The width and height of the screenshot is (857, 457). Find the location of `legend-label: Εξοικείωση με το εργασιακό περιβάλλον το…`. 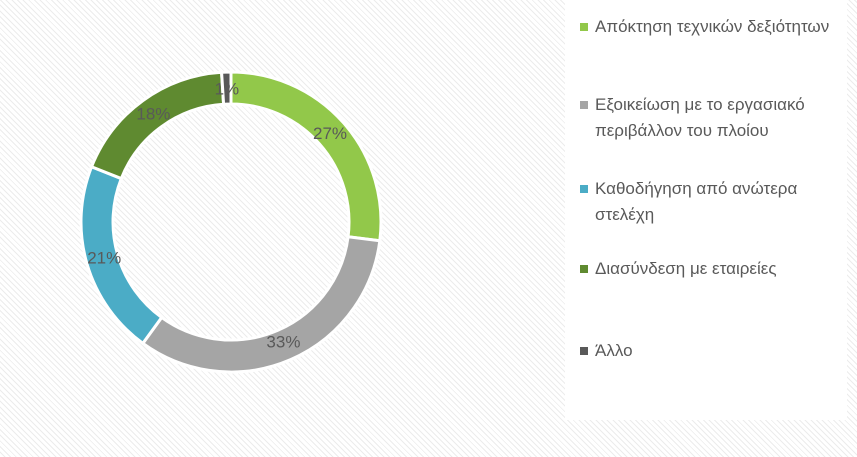

legend-label: Εξοικείωση με το εργασιακό περιβάλλον το… is located at coordinates (700, 117).